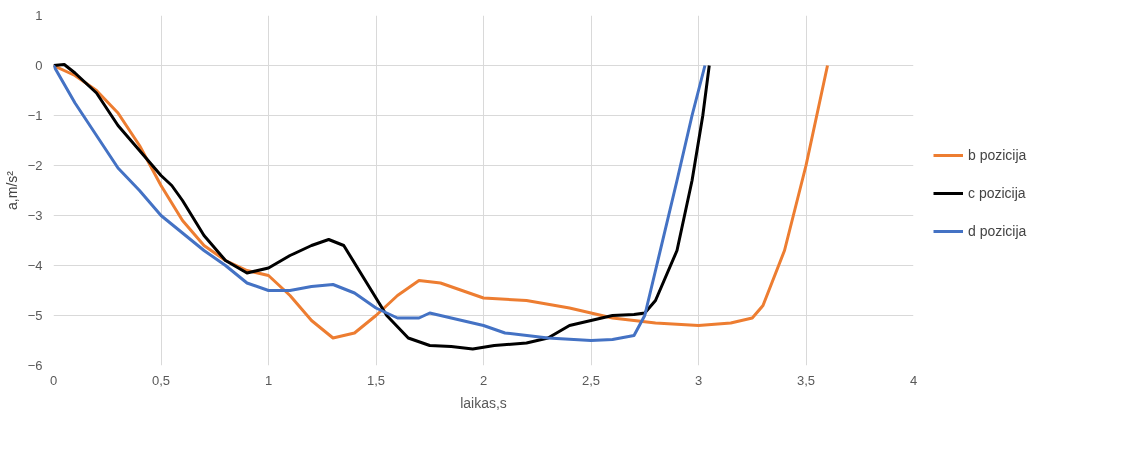 The image size is (1133, 462). Describe the element at coordinates (35, 365) in the screenshot. I see `y-tick-label: −6` at that location.